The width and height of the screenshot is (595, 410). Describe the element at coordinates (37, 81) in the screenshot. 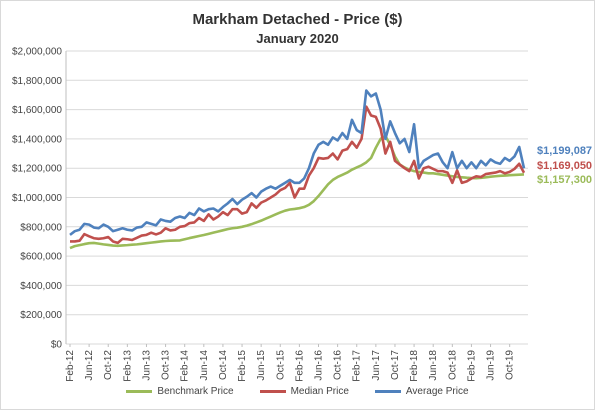

I see `y-tick-label: $1,800,000` at that location.